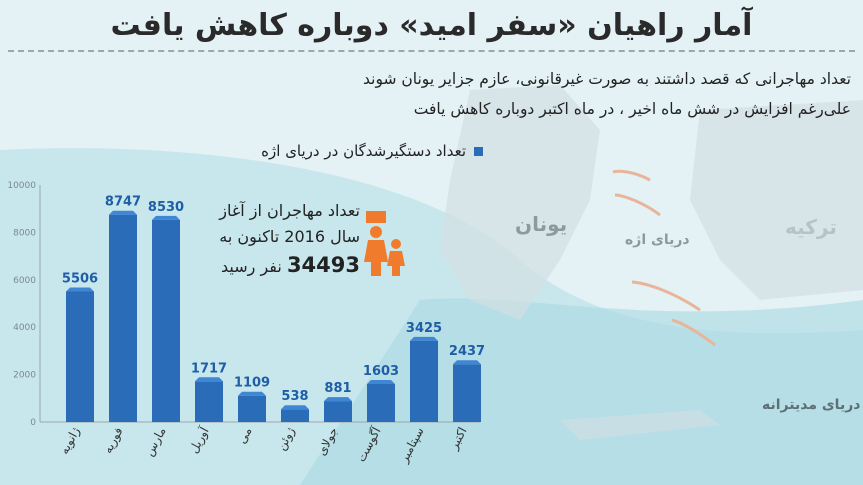 The height and width of the screenshot is (485, 863). I want to click on summary-line-3: 34493 نفر رسید, so click(285, 266).